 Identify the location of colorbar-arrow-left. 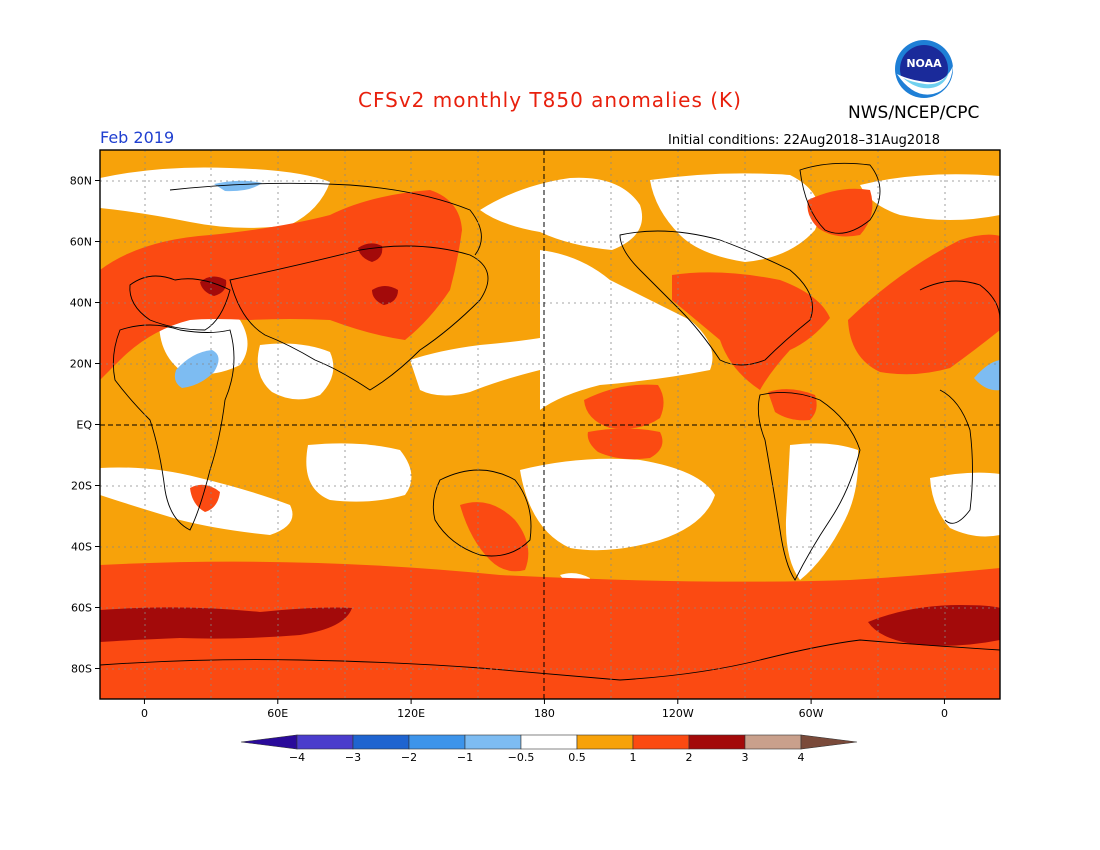
(269, 742).